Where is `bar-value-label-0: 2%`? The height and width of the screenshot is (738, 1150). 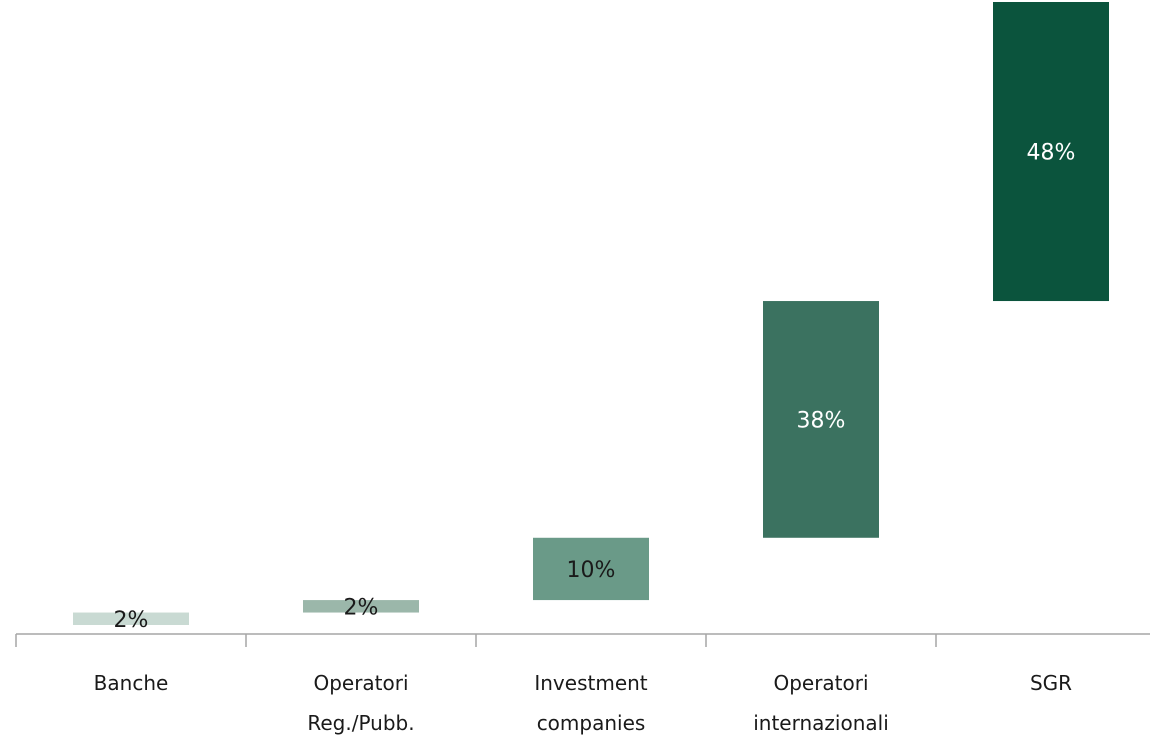
bar-value-label-0: 2% is located at coordinates (131, 620).